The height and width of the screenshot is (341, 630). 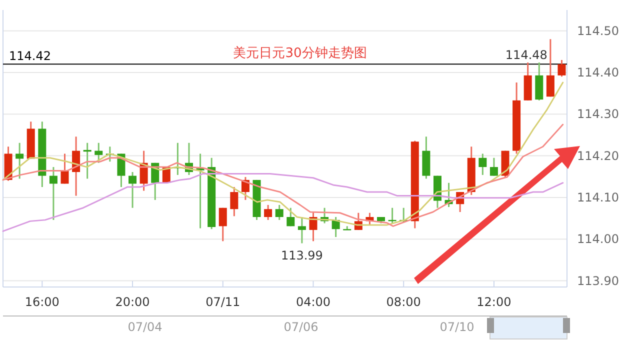 I want to click on ref-line-label: 114.42, so click(x=30, y=56).